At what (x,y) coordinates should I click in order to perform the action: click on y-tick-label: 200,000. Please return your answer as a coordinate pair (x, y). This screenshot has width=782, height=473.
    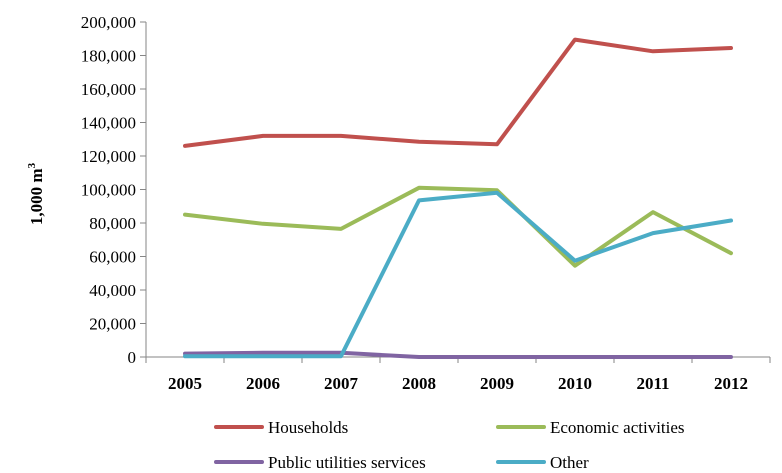
    Looking at the image, I should click on (108, 22).